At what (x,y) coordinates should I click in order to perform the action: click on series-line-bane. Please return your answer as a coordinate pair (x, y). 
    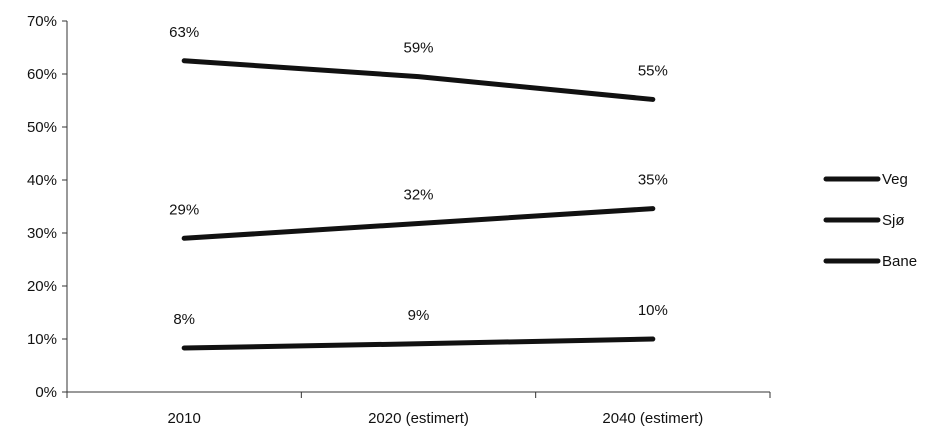
    Looking at the image, I should click on (418, 343).